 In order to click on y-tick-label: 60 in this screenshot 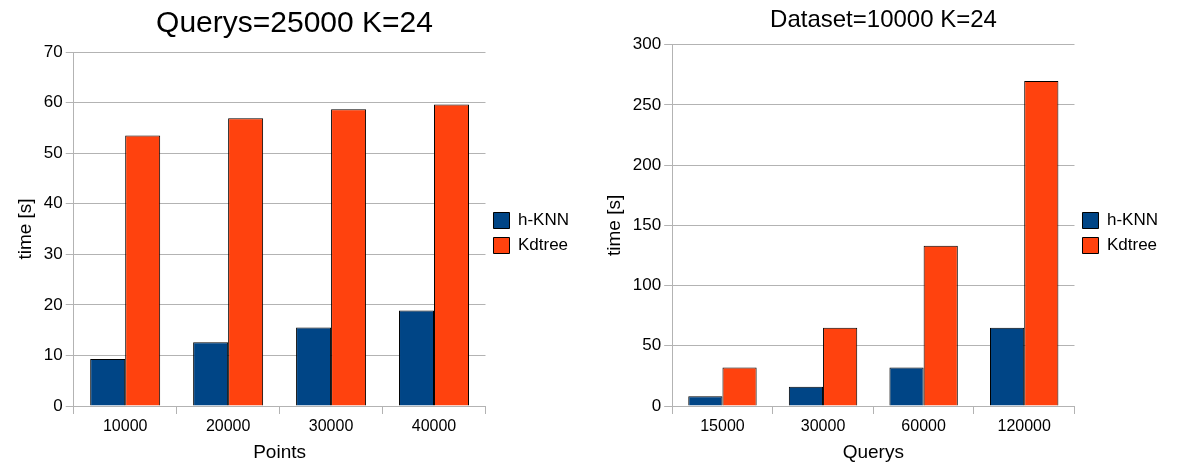, I will do `click(53, 102)`.